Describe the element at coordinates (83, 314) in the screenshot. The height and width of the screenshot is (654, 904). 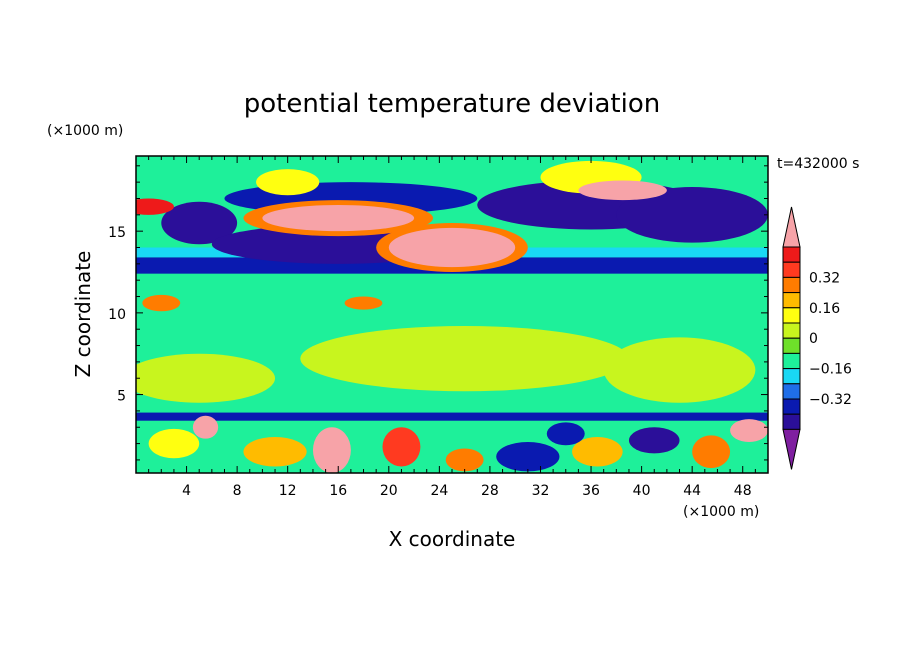
I see `y-axis-label: Z coordinate` at that location.